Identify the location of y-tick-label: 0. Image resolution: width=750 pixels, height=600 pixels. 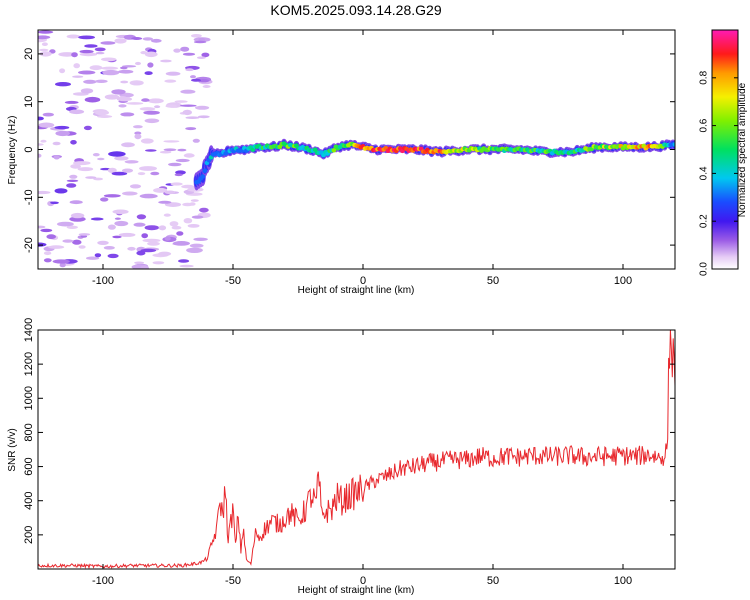
(29, 149).